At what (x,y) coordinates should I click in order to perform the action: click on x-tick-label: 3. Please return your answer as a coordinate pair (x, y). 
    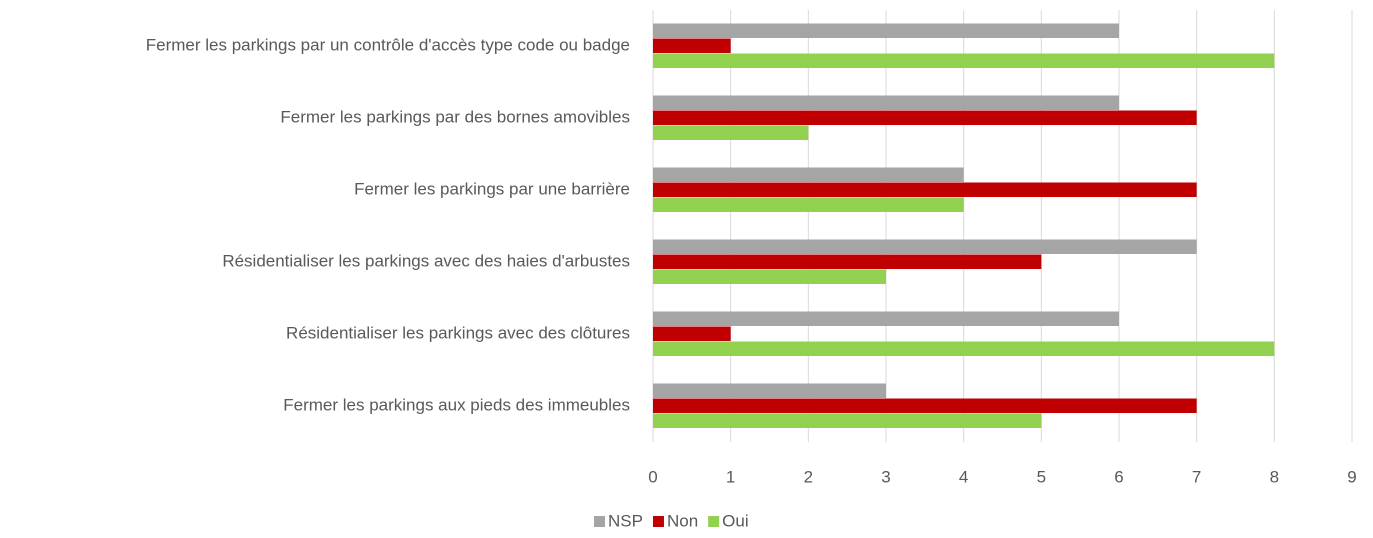
    Looking at the image, I should click on (885, 476).